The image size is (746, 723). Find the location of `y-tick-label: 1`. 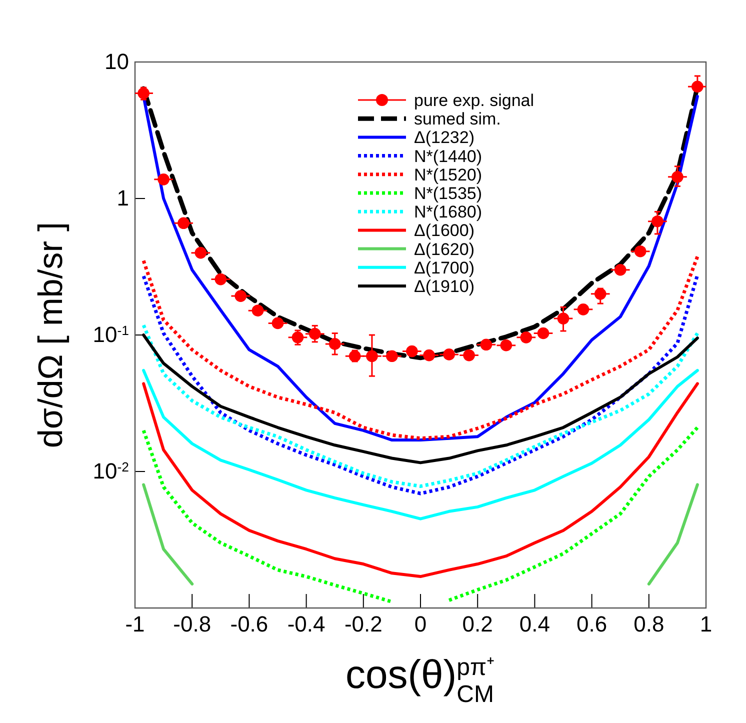

y-tick-label: 1 is located at coordinates (122, 198).